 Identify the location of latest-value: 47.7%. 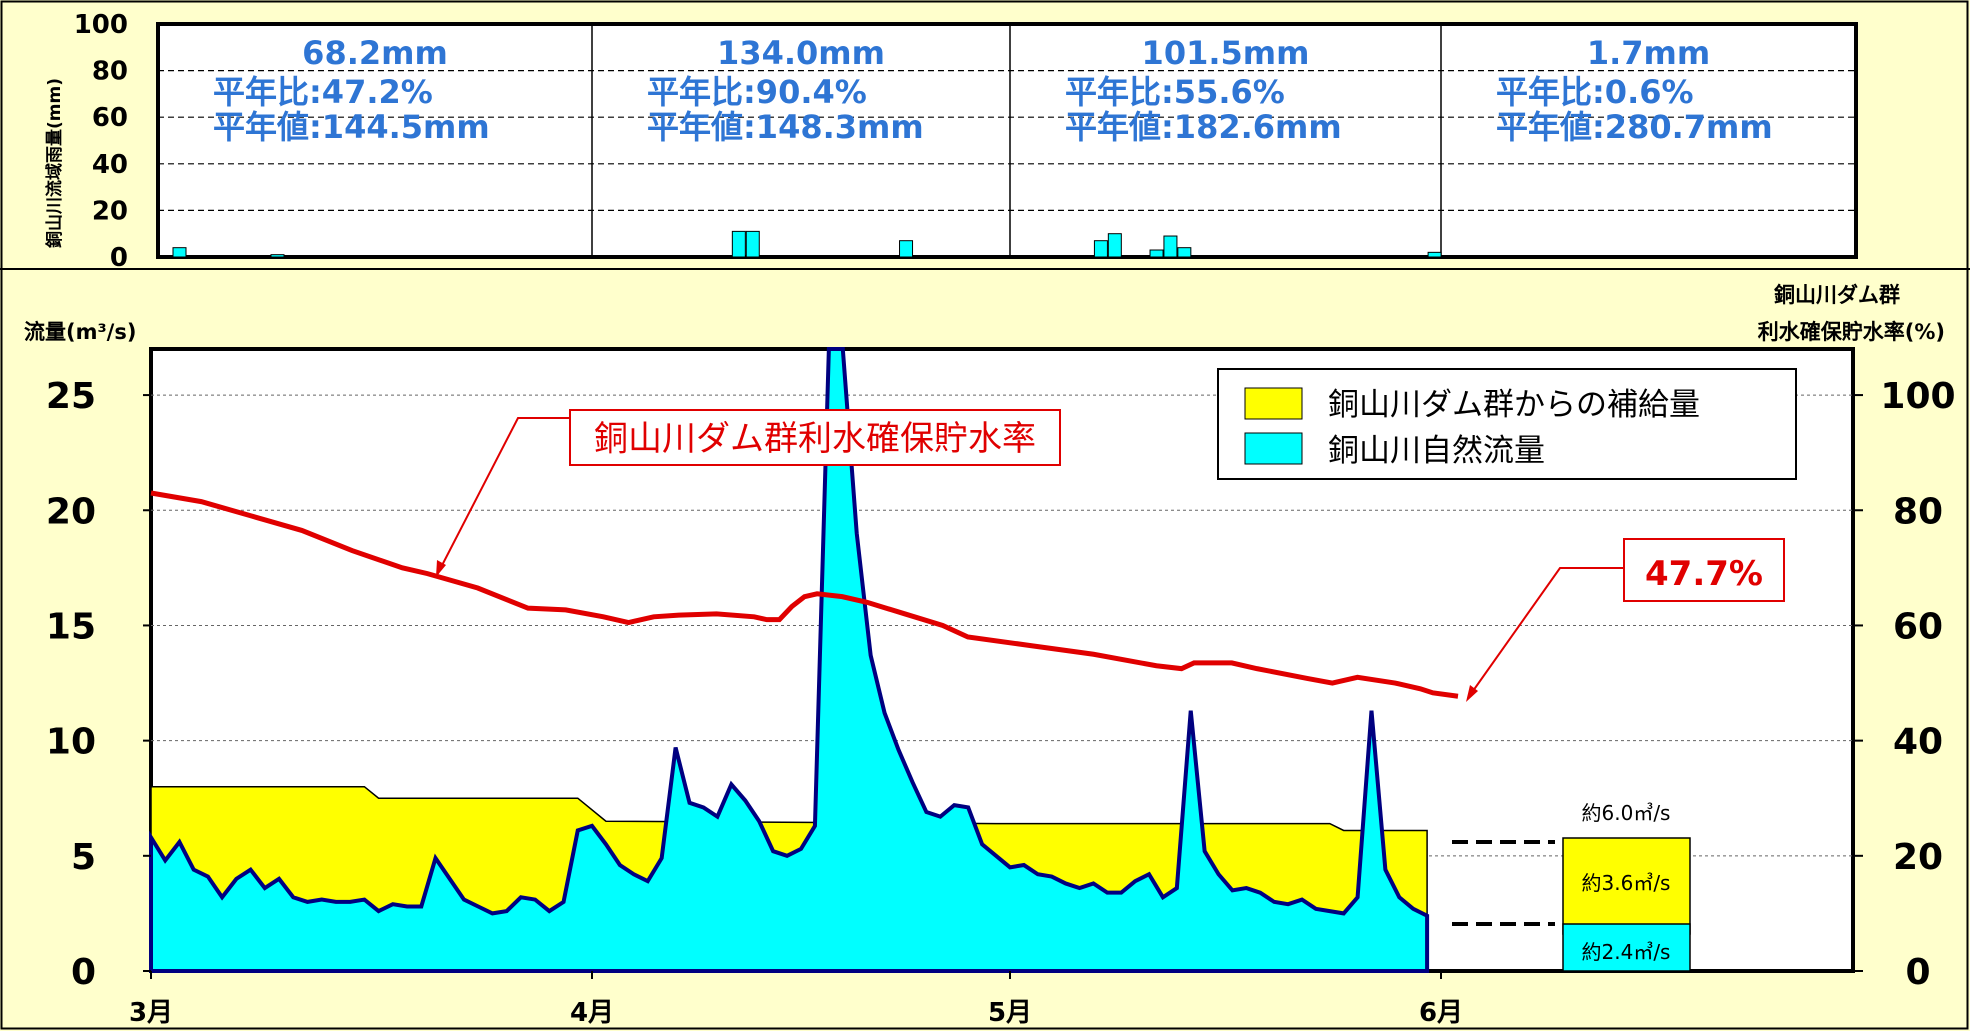
(1704, 574).